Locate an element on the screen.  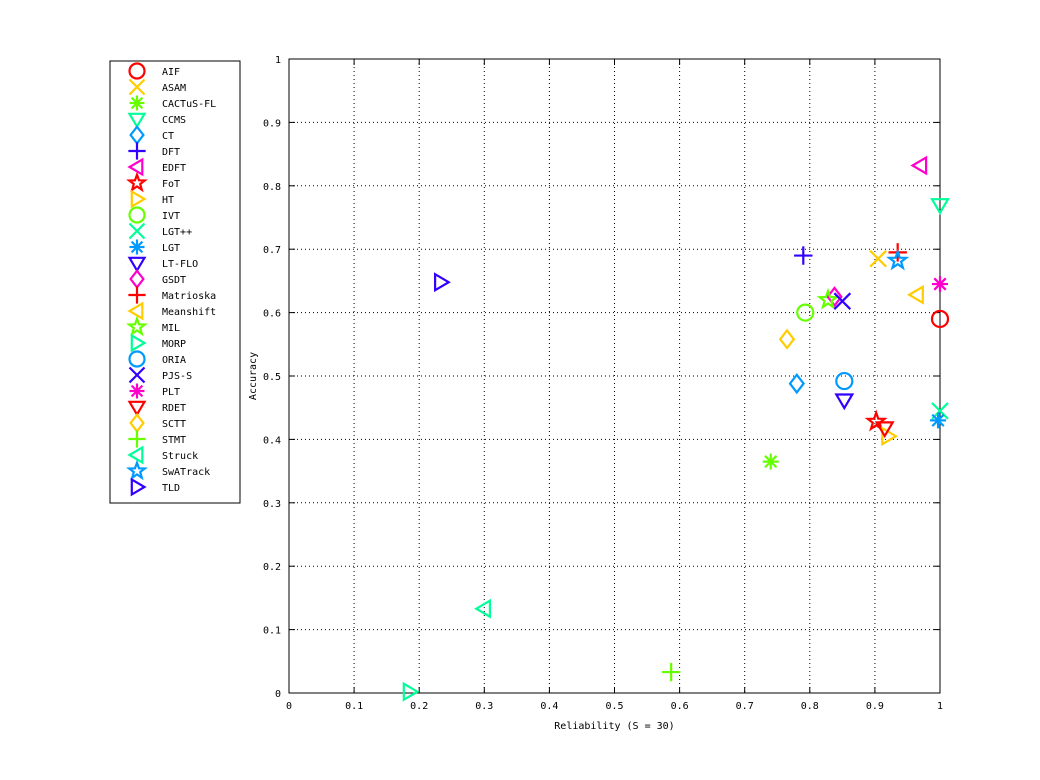
x-tick-label: 0.3 is located at coordinates (484, 706).